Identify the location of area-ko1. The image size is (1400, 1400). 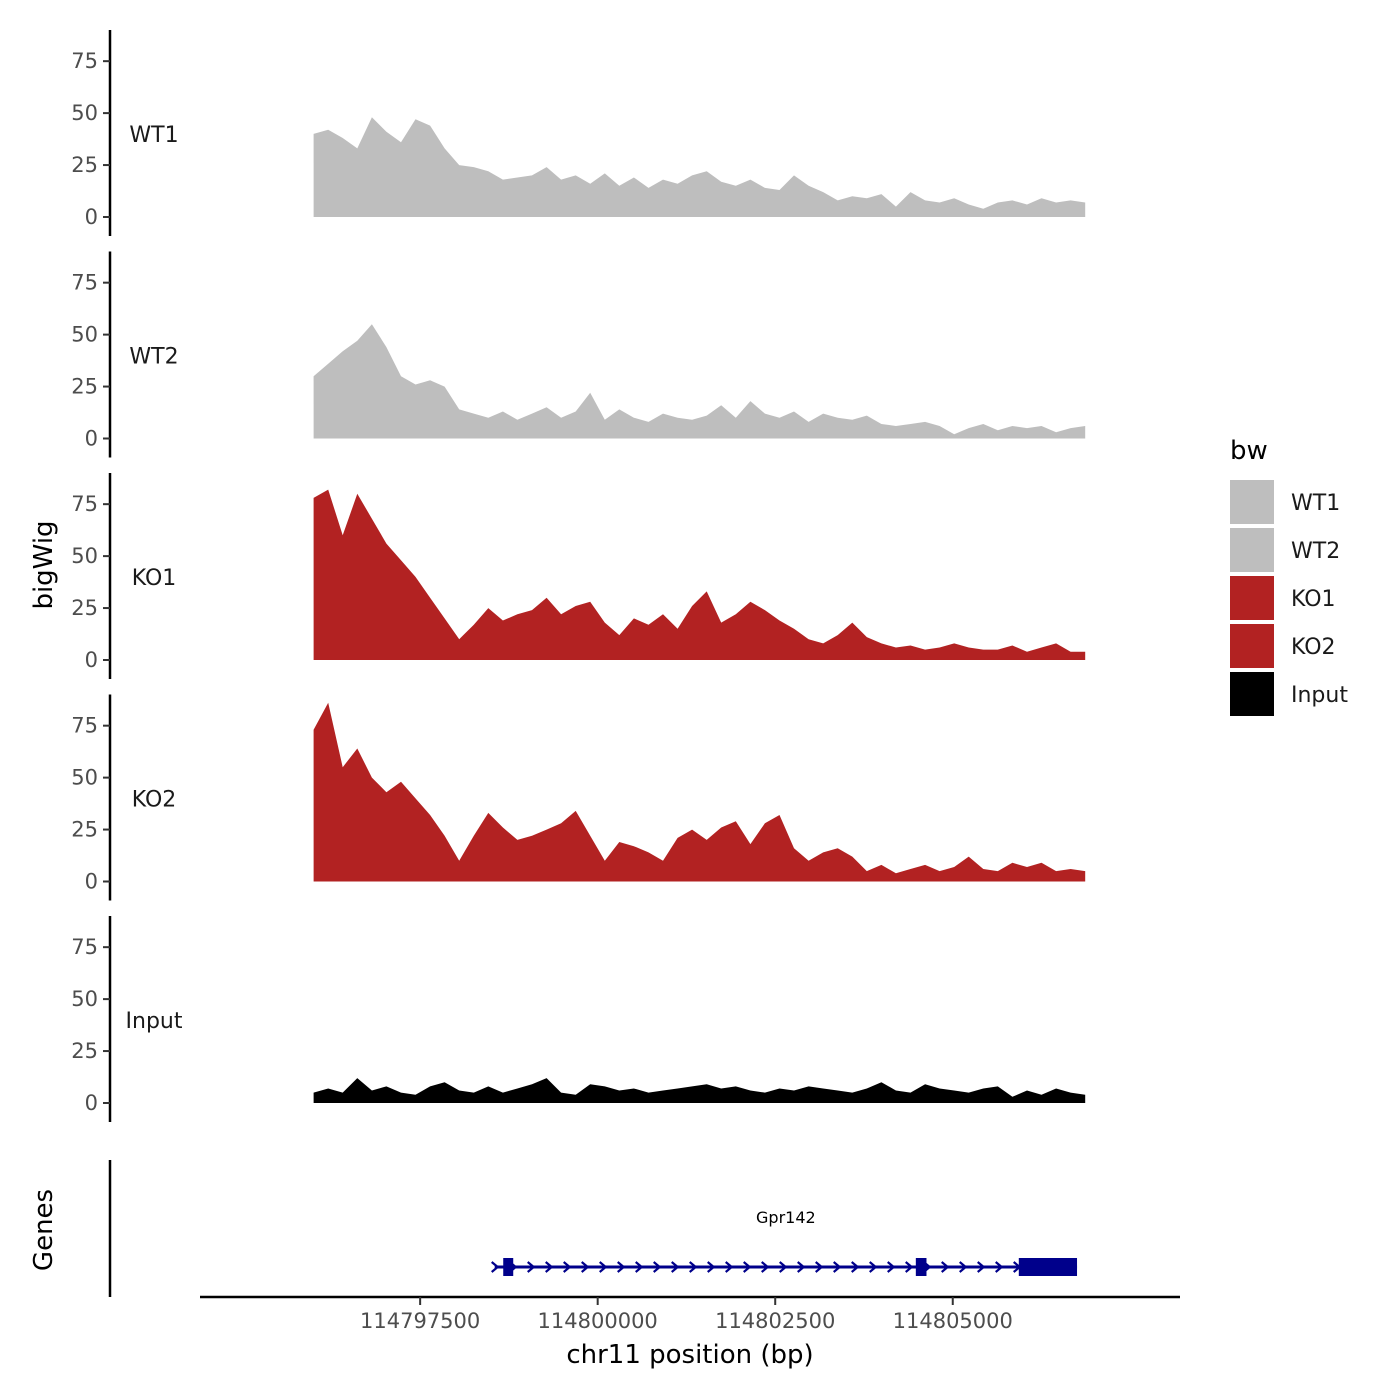
(699, 574).